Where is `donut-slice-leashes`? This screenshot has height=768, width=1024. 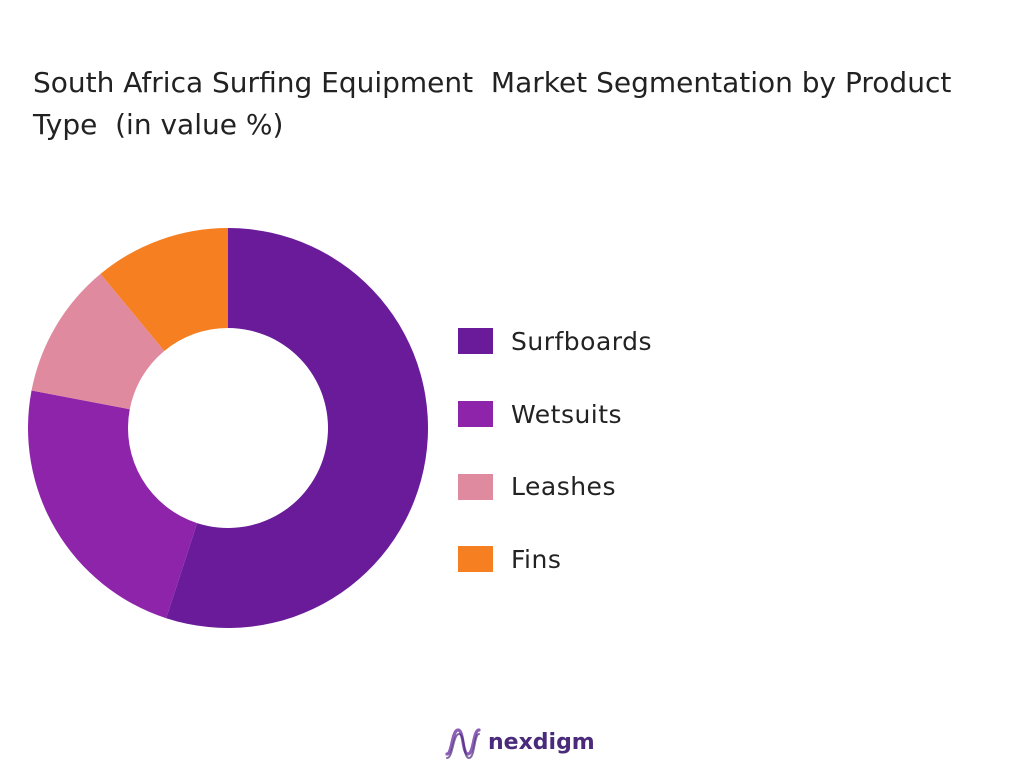
donut-slice-leashes is located at coordinates (98, 341).